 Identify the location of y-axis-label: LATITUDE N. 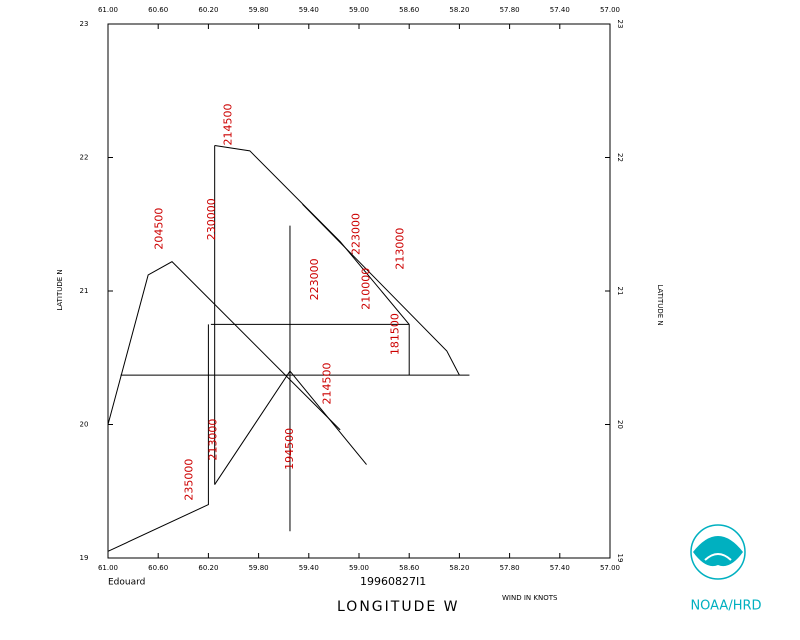
(60, 289).